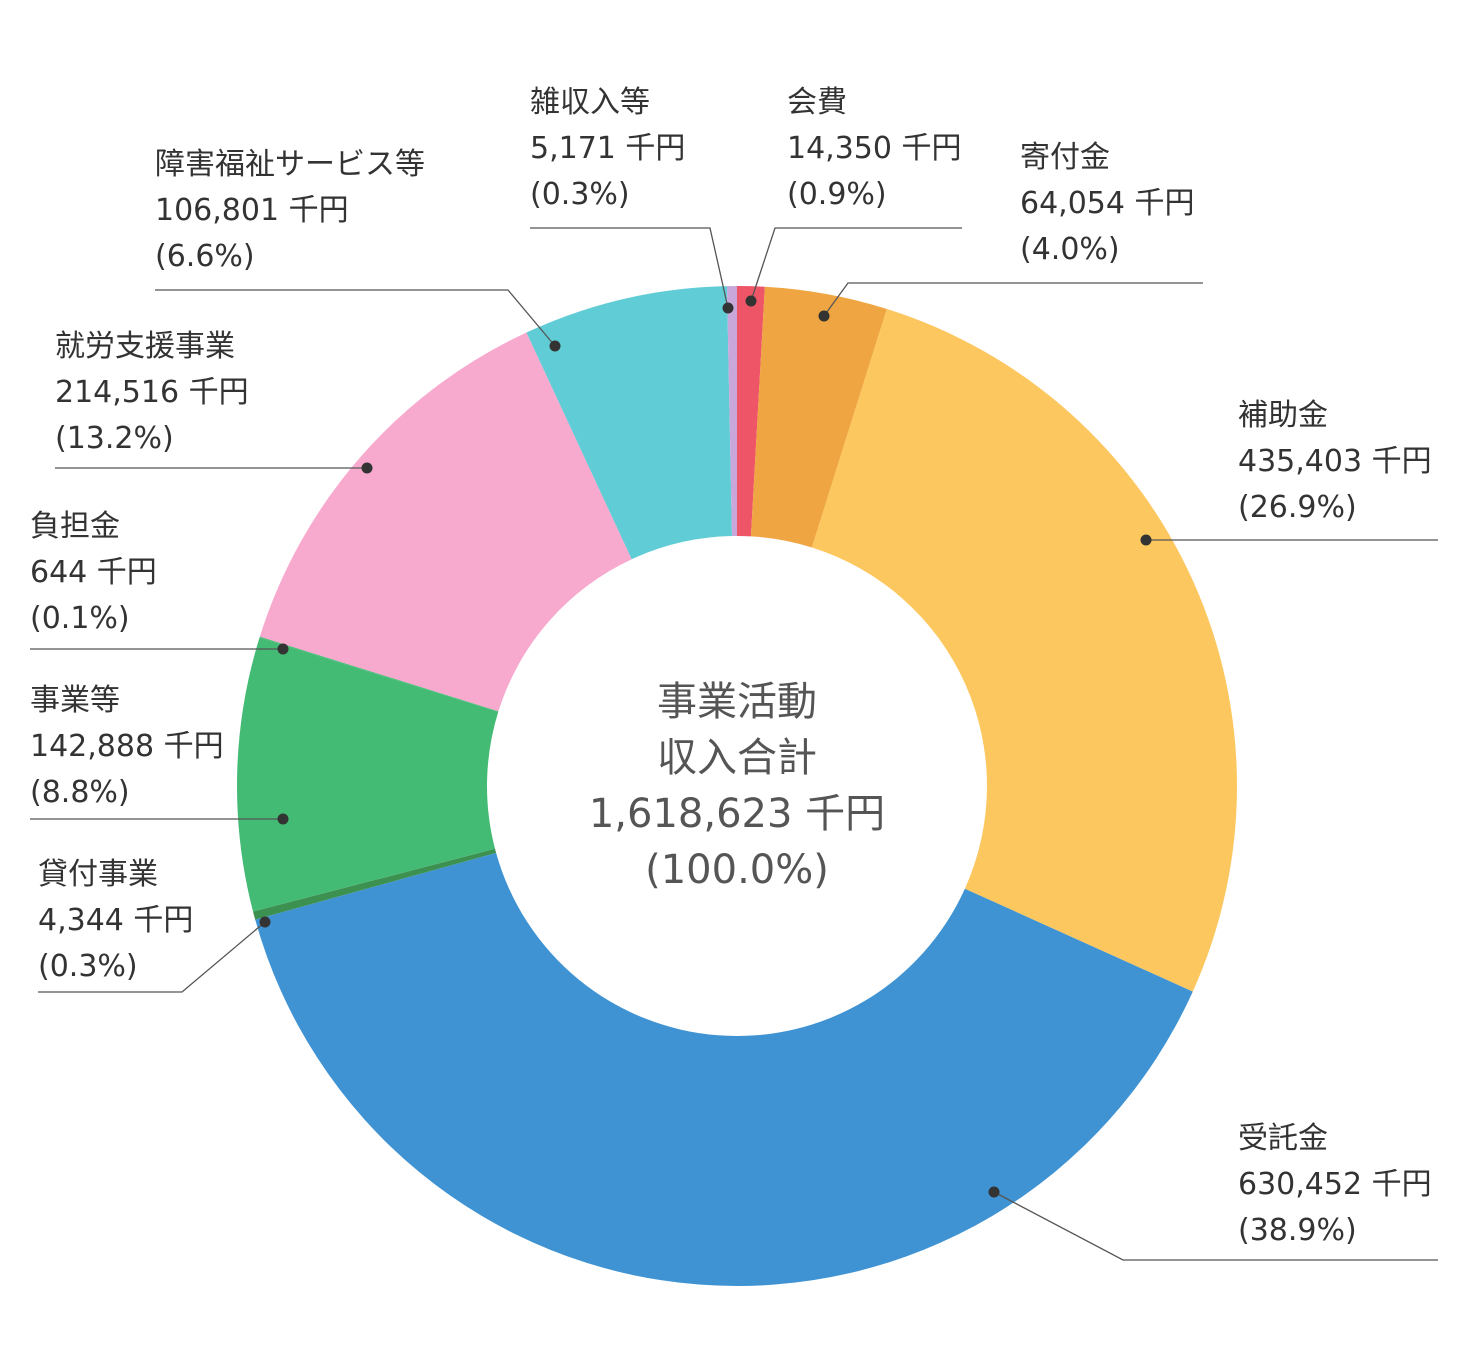 Image resolution: width=1480 pixels, height=1360 pixels. I want to click on slice-label-percent: (4.0%), so click(1070, 249).